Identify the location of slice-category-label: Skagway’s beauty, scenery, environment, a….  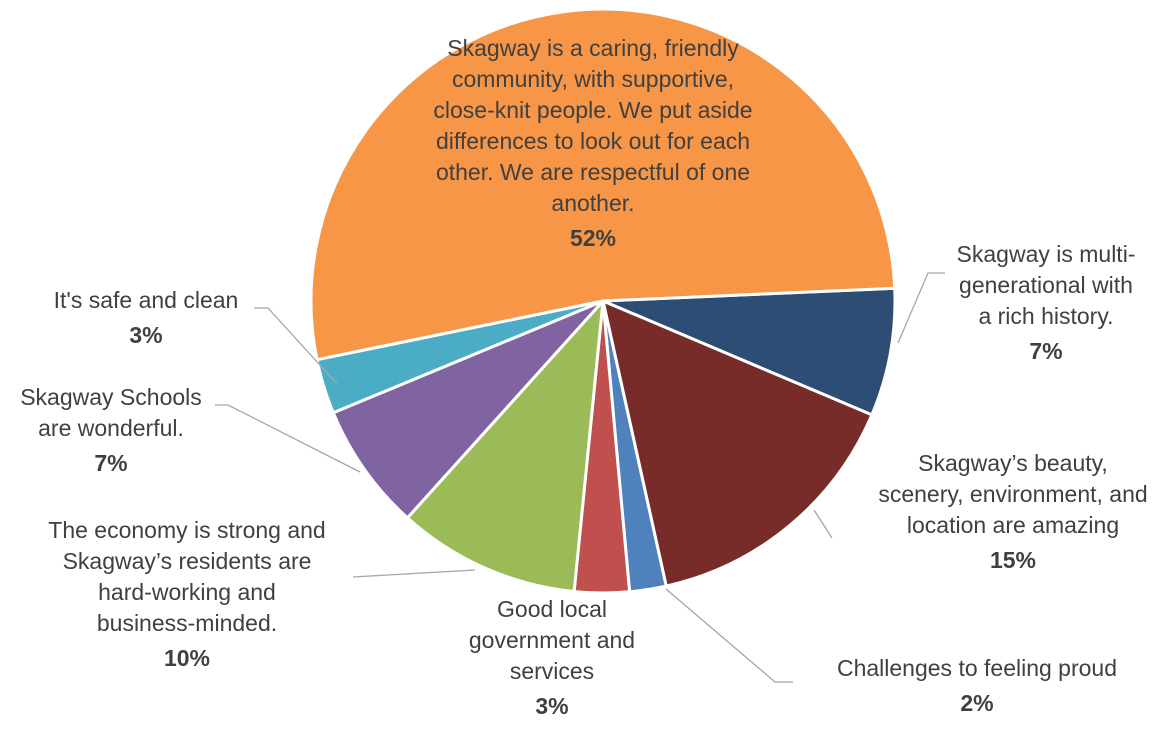
(1012, 494).